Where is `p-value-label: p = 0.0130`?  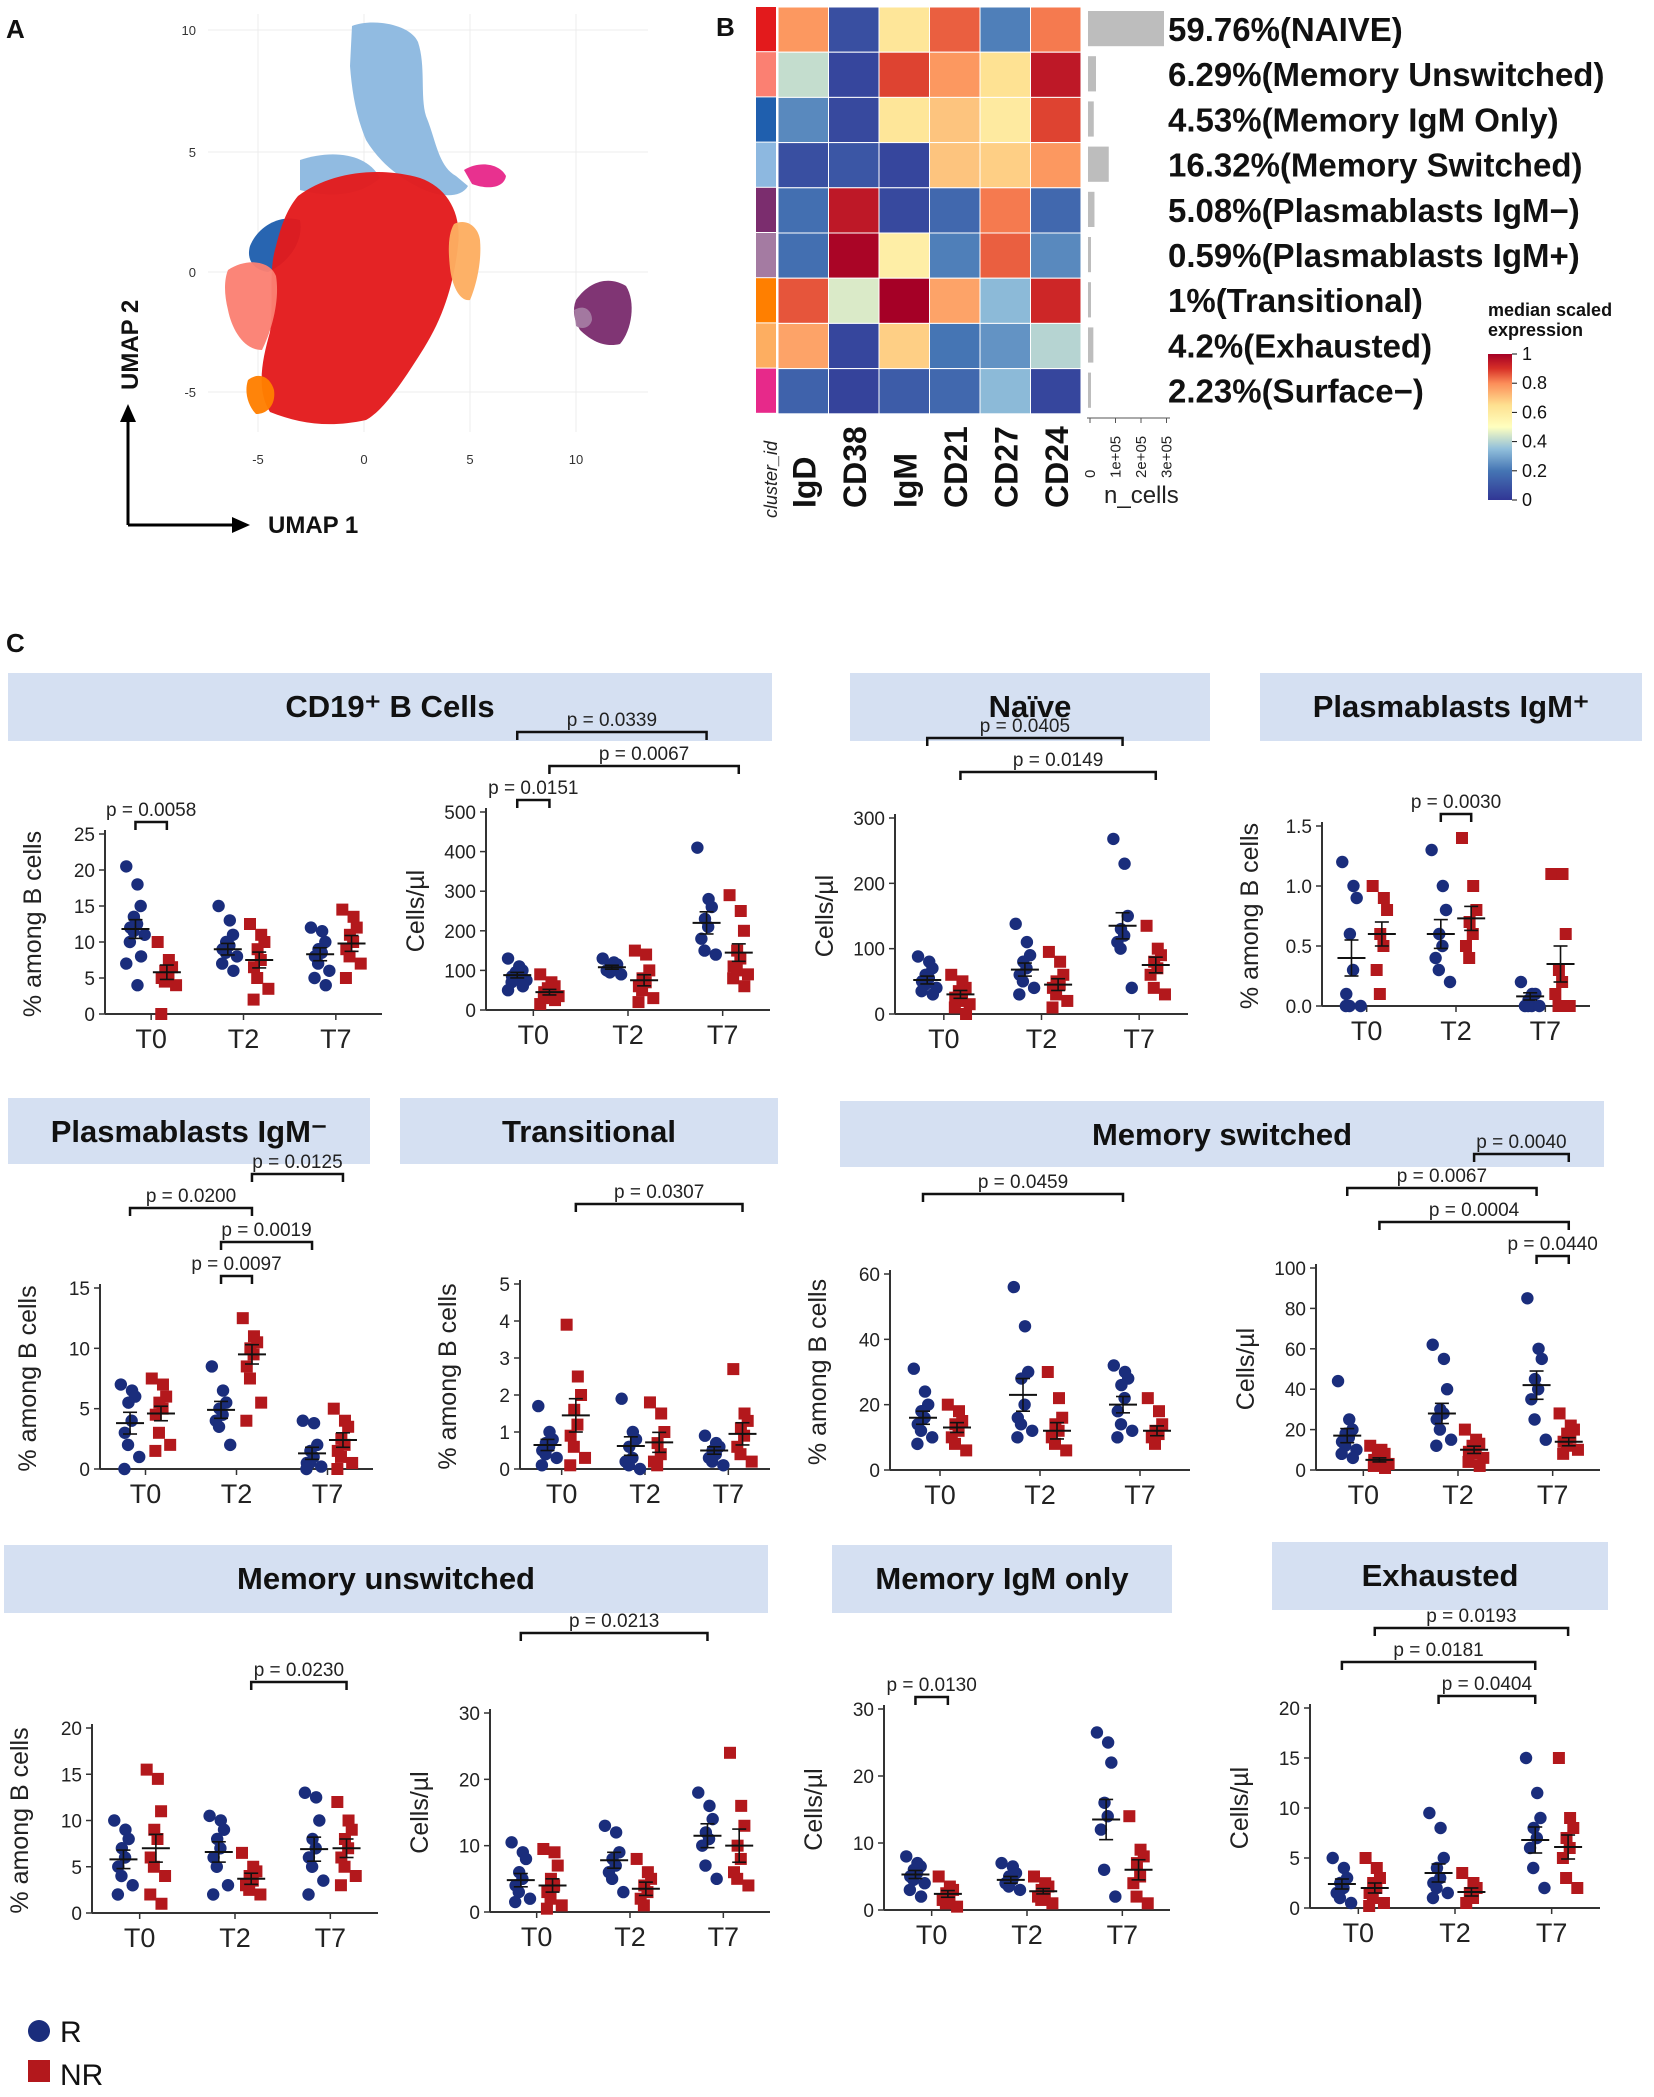 p-value-label: p = 0.0130 is located at coordinates (931, 1685).